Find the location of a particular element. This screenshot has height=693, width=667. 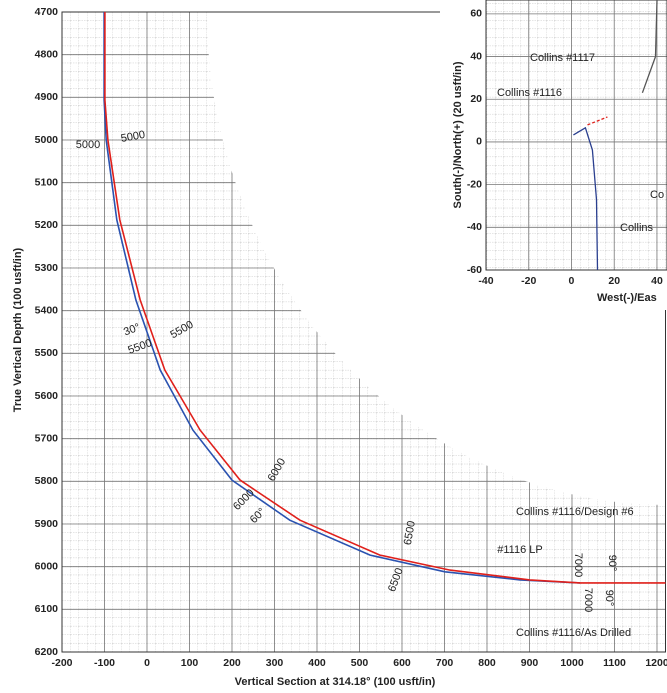

x-tick-label: 700 is located at coordinates (445, 663).